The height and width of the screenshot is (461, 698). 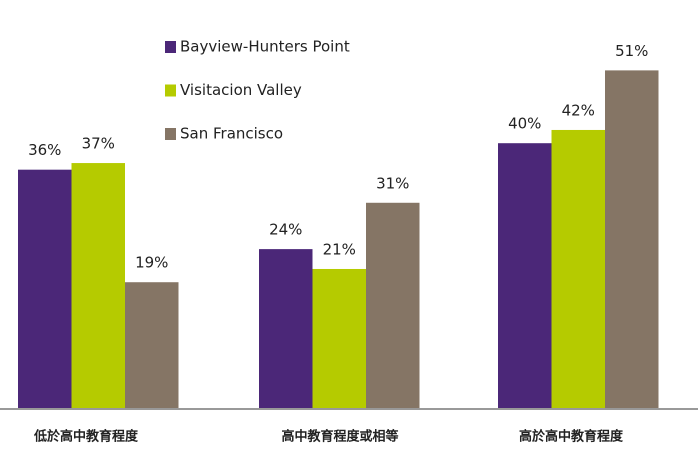 I want to click on data-label: 51%, so click(x=631, y=51).